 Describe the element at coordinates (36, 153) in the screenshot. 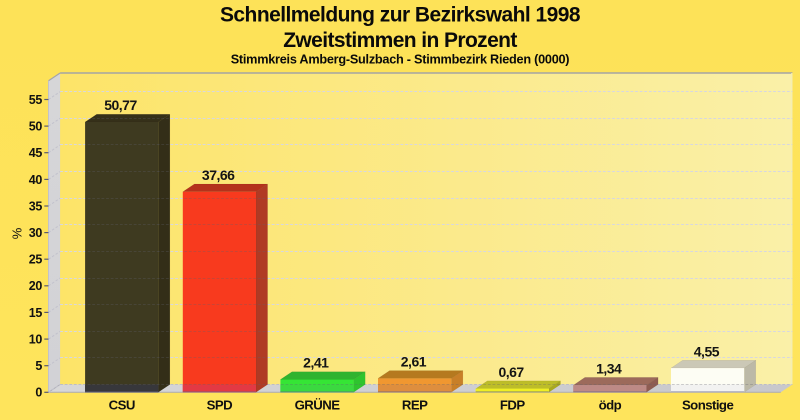

I see `svg-text: 45` at that location.